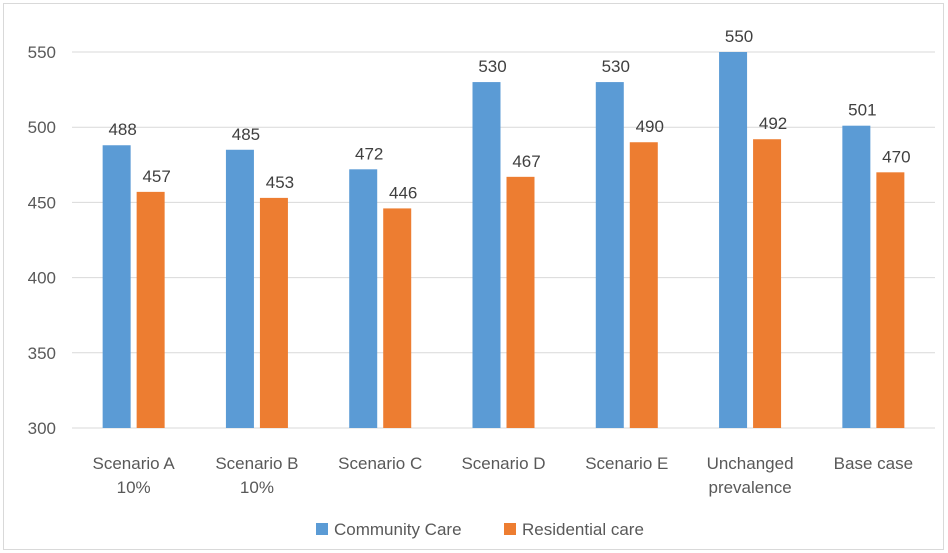 This screenshot has width=948, height=553. Describe the element at coordinates (749, 487) in the screenshot. I see `category-label: prevalence` at that location.